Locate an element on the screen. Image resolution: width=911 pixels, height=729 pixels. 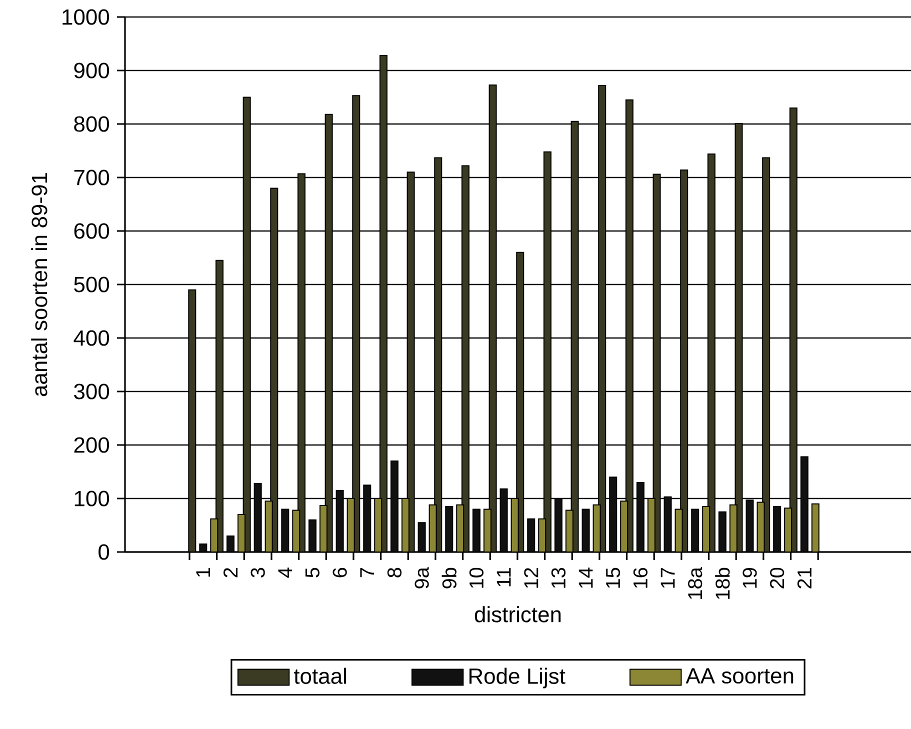
legend-label: AA soorten is located at coordinates (740, 676).